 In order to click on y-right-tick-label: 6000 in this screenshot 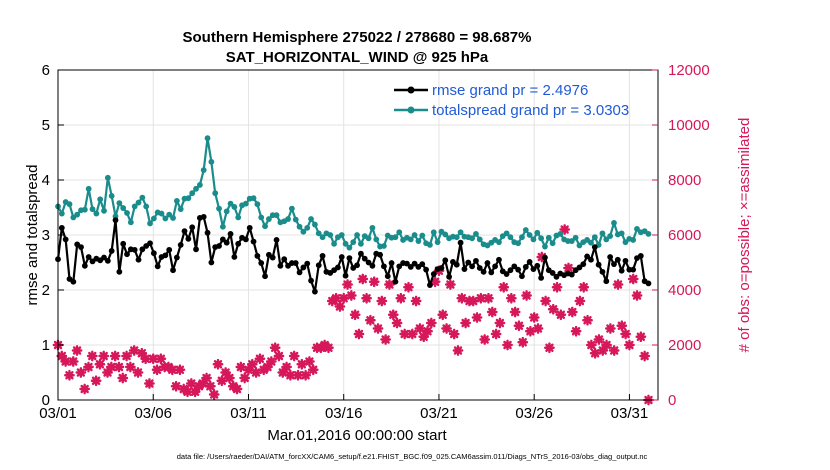, I will do `click(684, 235)`.